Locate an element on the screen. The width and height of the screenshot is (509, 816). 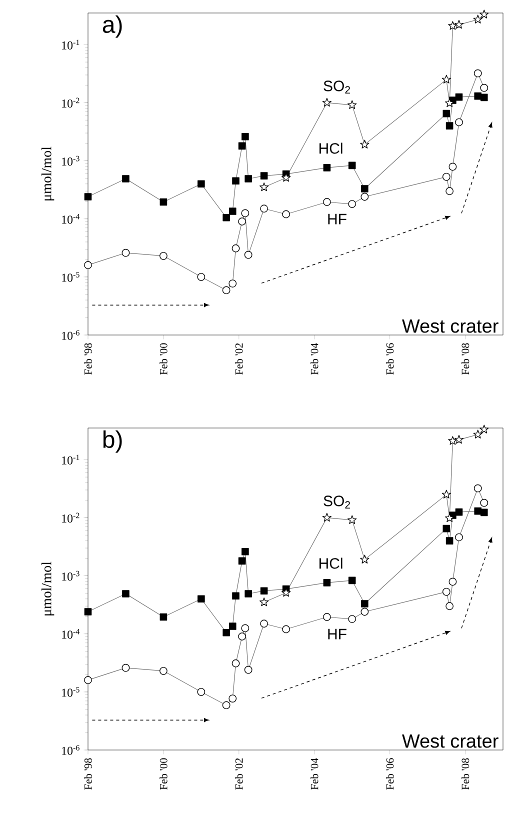
y-tick-label: 10$^{-3}$ is located at coordinates (71, 575).